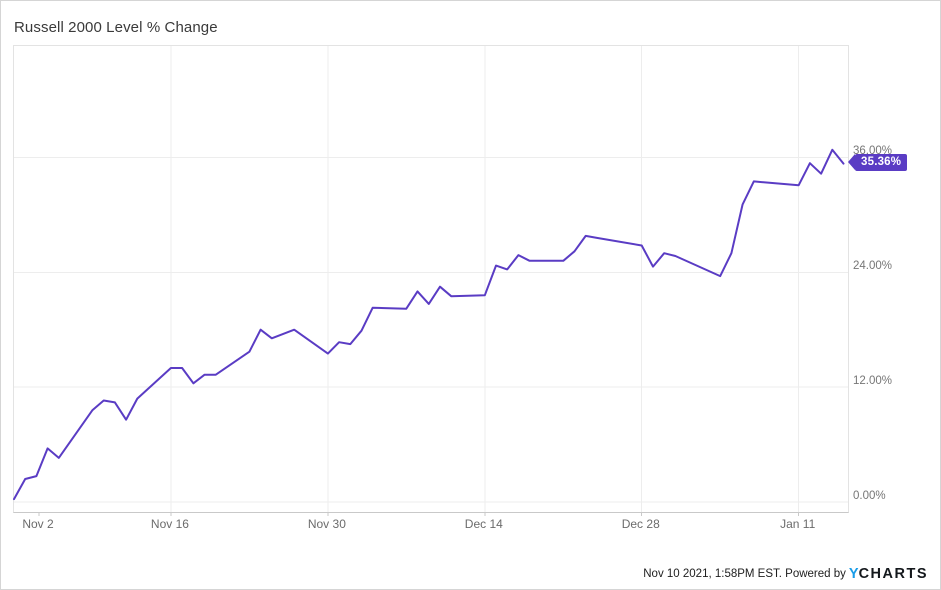  What do you see at coordinates (744, 574) in the screenshot?
I see `footer-timestamp: Nov 10 2021, 1:58PM EST. Powered by` at bounding box center [744, 574].